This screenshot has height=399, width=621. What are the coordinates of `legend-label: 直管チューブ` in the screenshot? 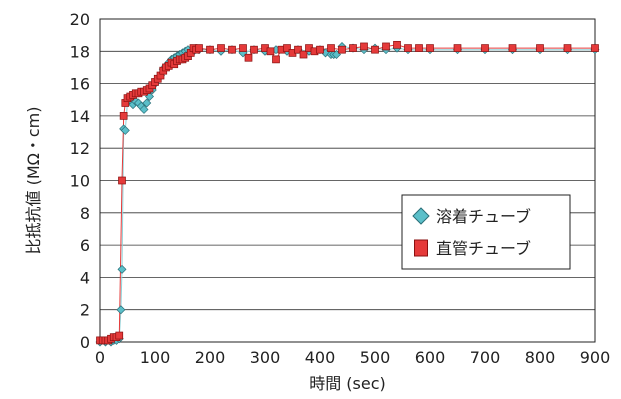 It's located at (483, 248).